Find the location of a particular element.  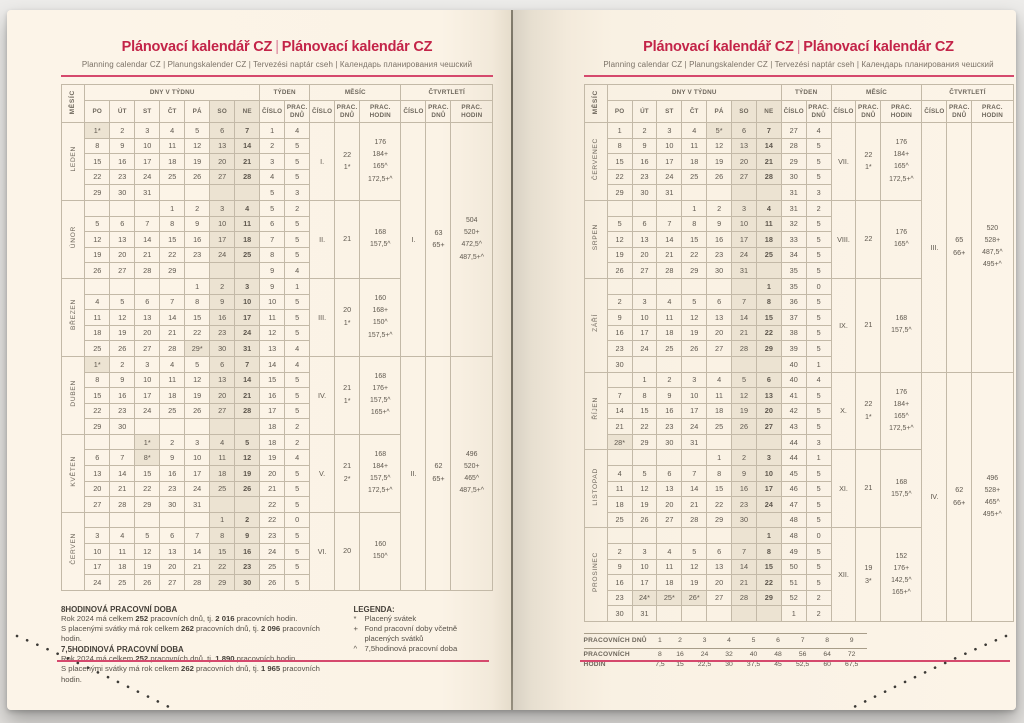

header-subcolumn: ČÍSLO is located at coordinates (843, 111).